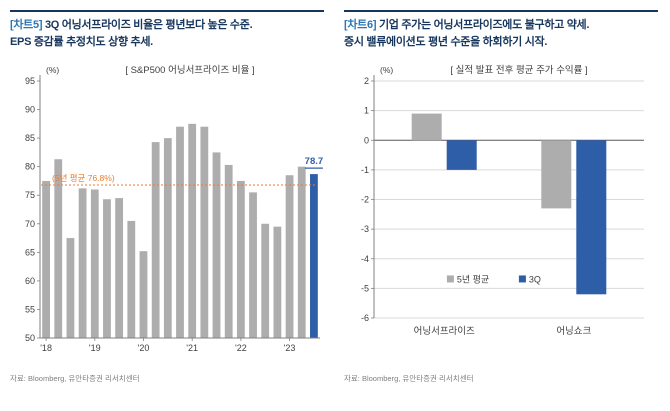  I want to click on svg-text: 5년 평균, so click(473, 279).